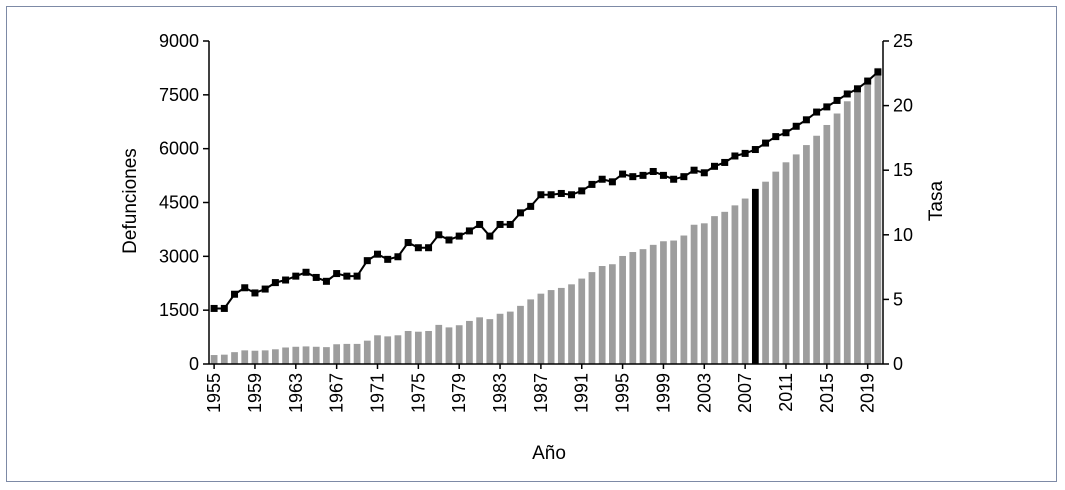  What do you see at coordinates (684, 299) in the screenshot?
I see `bar-2001` at bounding box center [684, 299].